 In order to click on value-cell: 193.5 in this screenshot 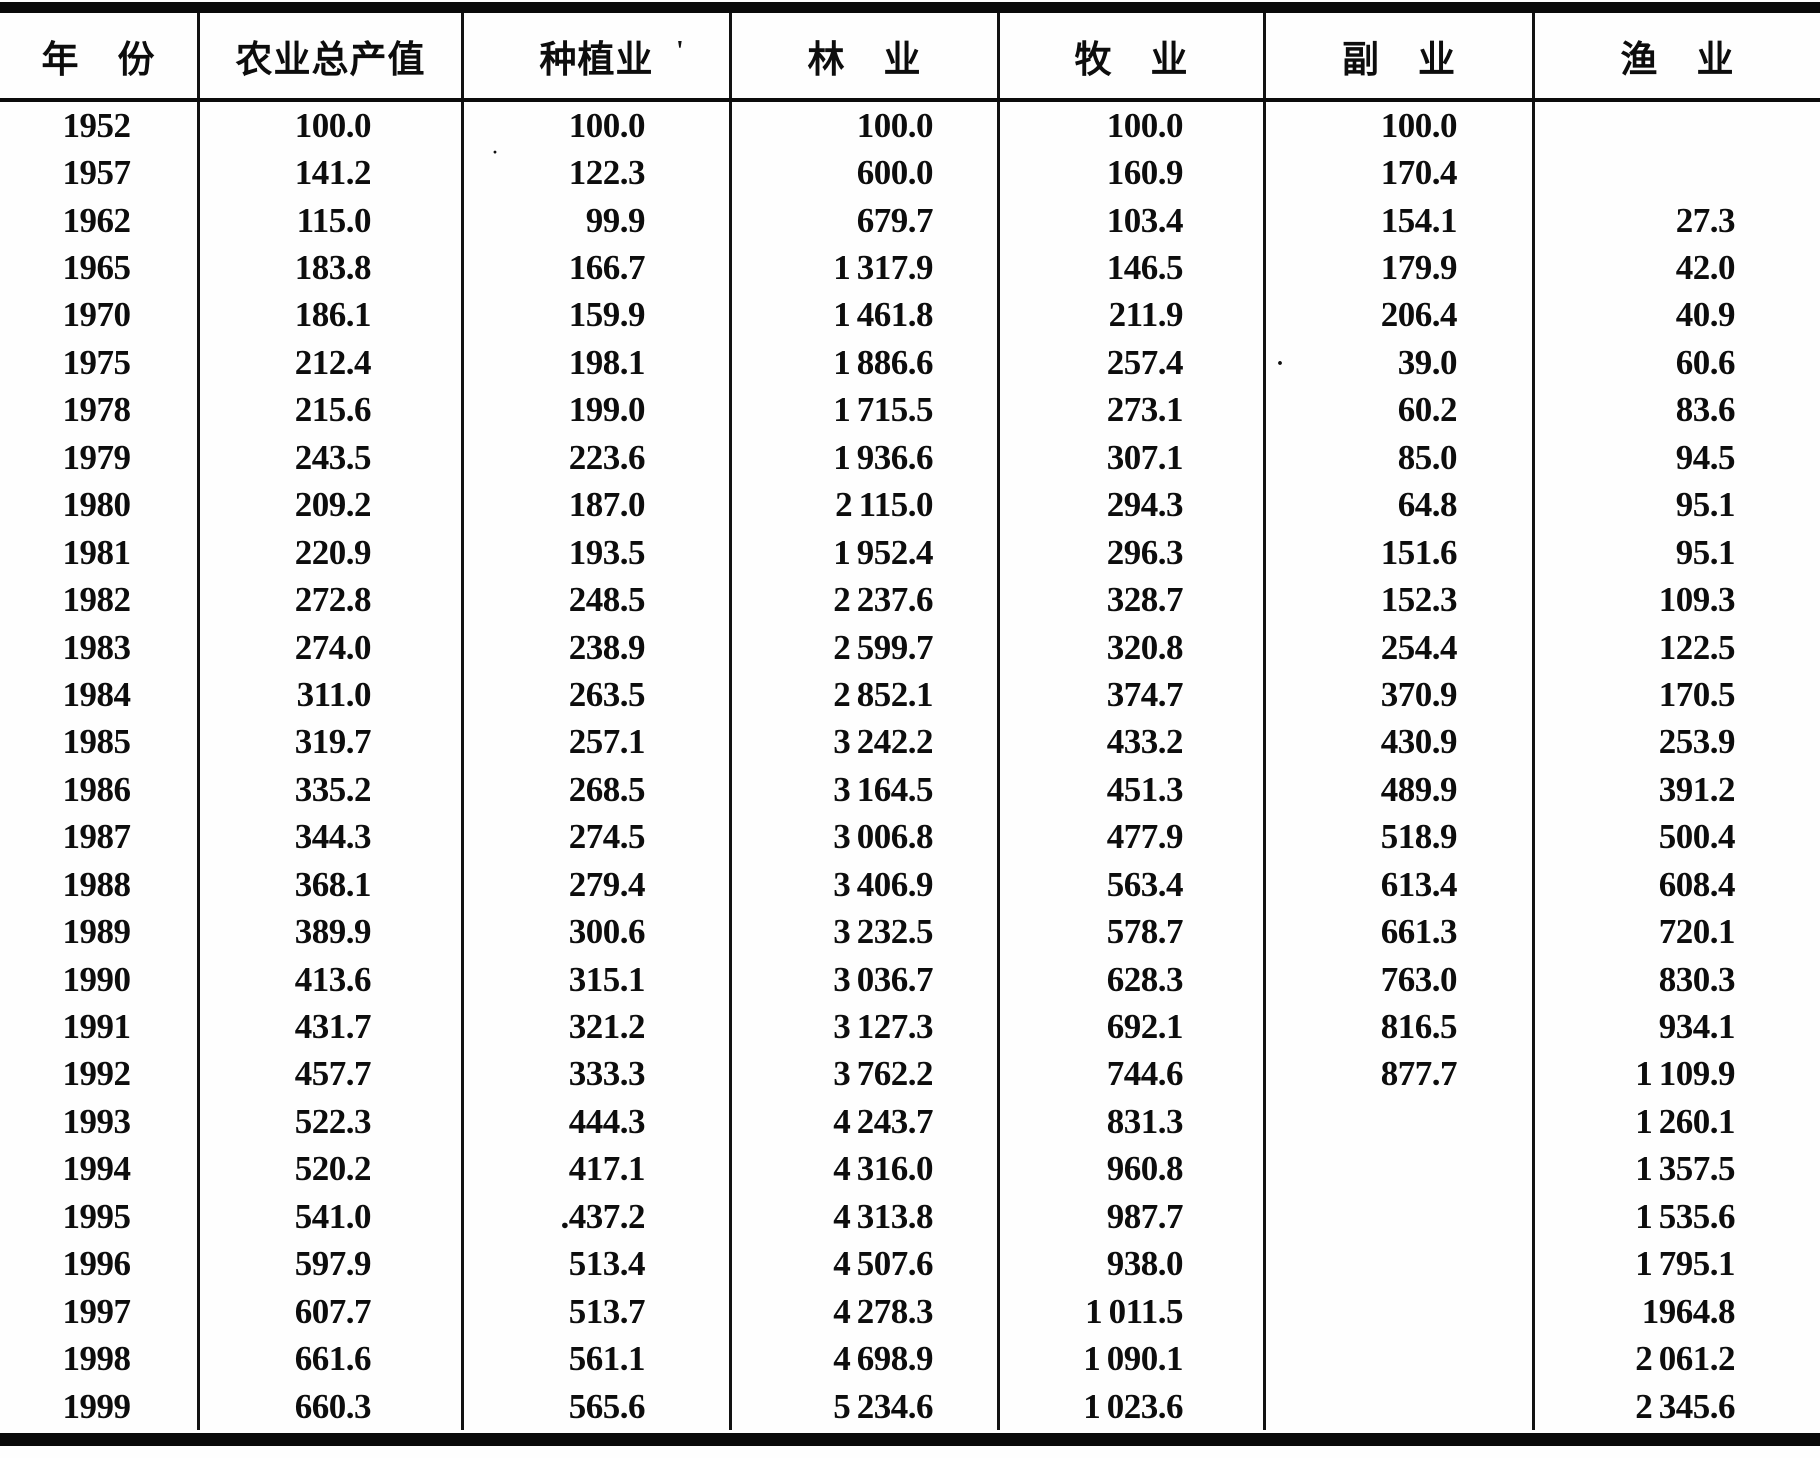, I will do `click(598, 552)`.